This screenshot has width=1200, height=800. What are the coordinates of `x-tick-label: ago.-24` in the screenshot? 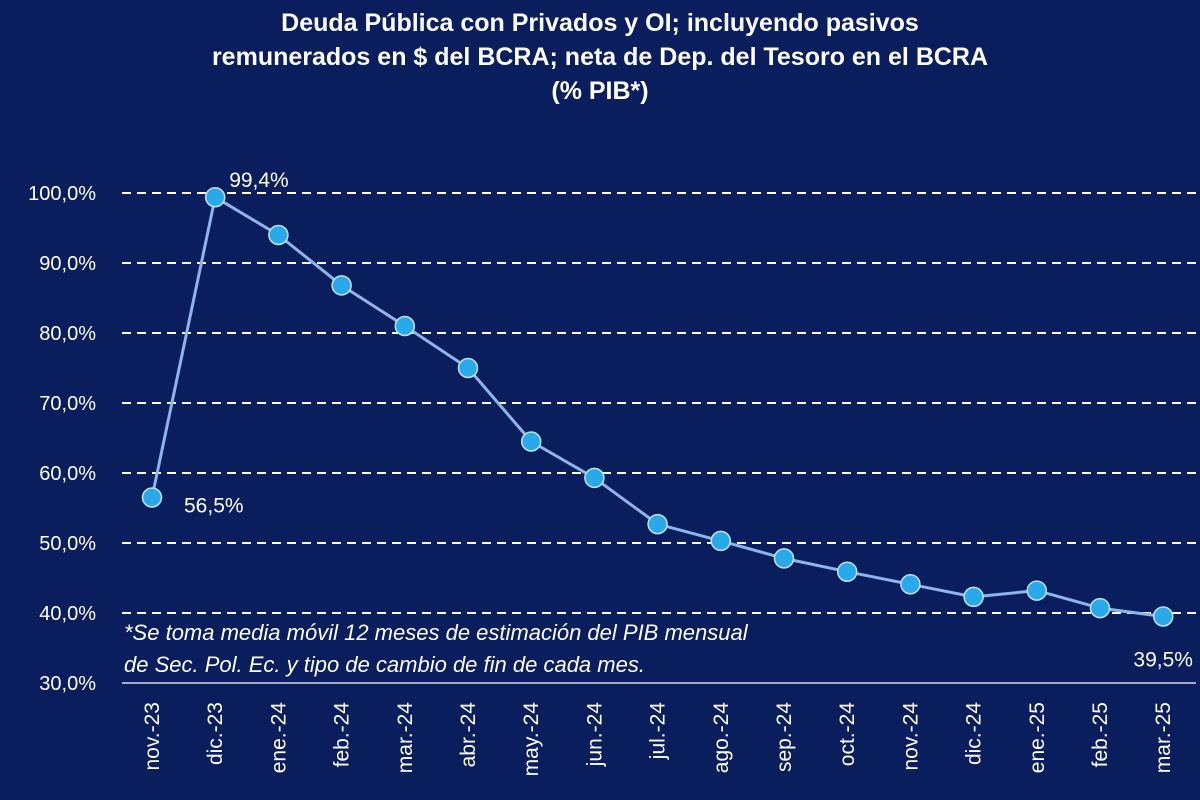 It's located at (721, 738).